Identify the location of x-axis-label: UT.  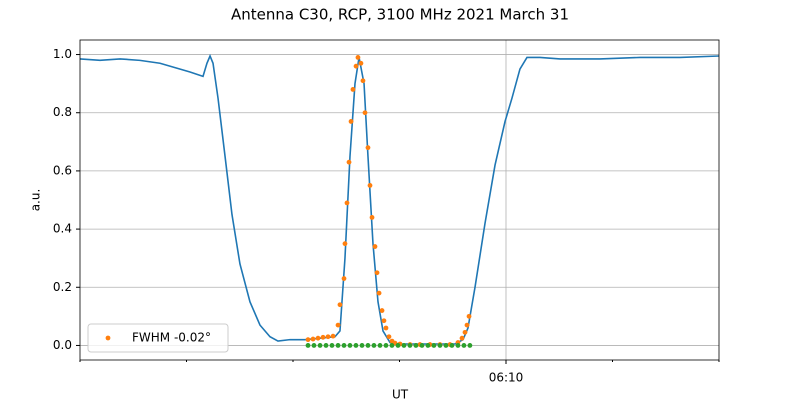
(400, 394).